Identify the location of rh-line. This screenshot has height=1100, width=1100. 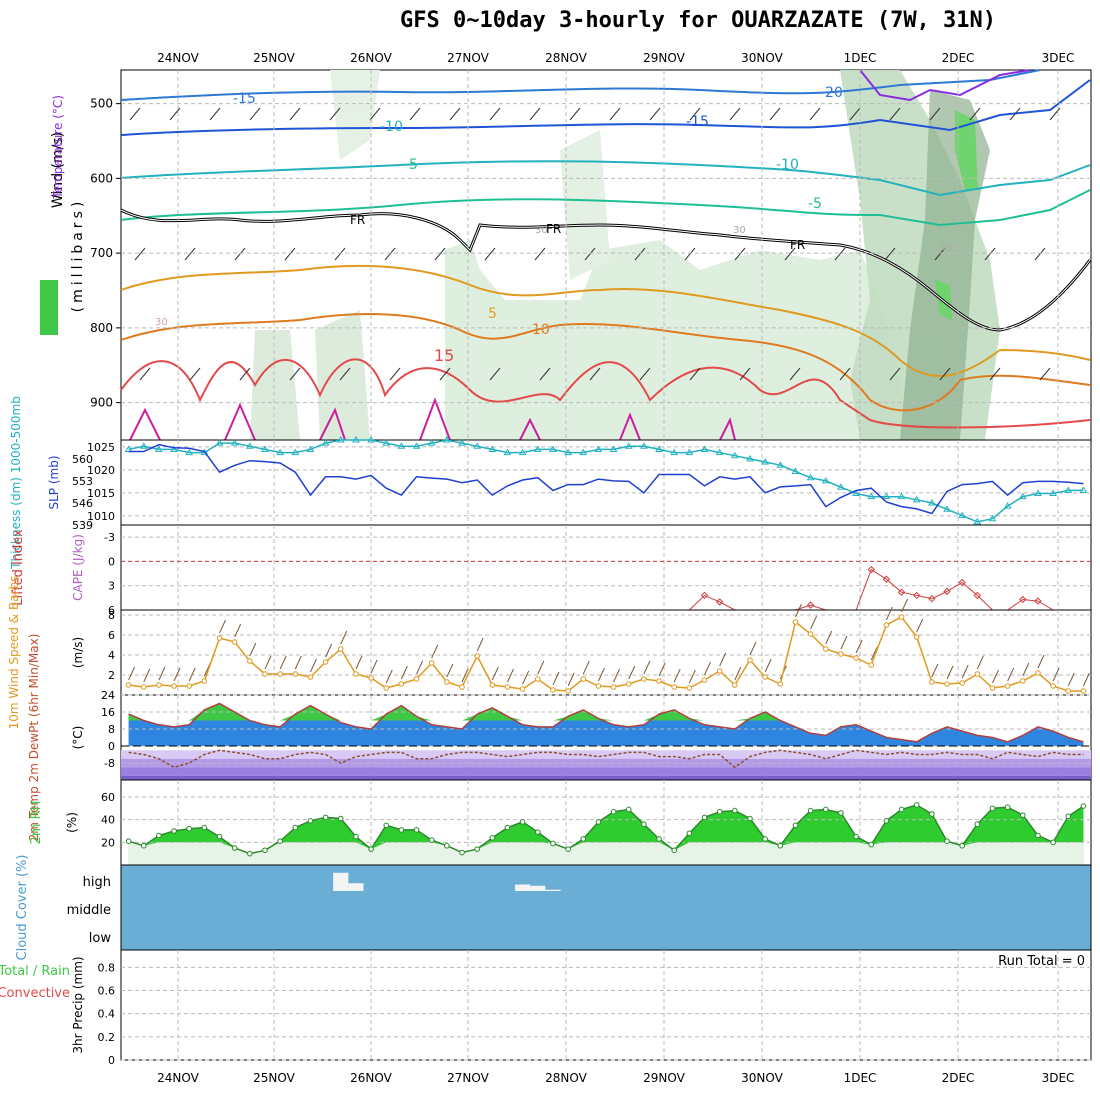
(606, 829).